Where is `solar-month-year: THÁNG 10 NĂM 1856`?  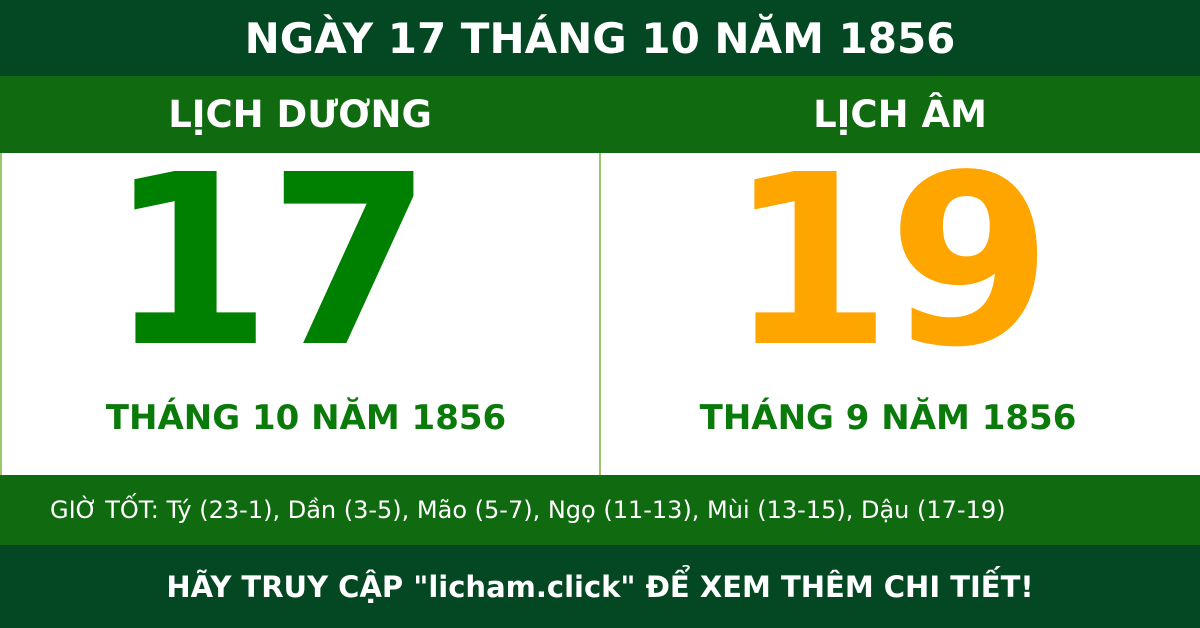
solar-month-year: THÁNG 10 NĂM 1856 is located at coordinates (306, 418).